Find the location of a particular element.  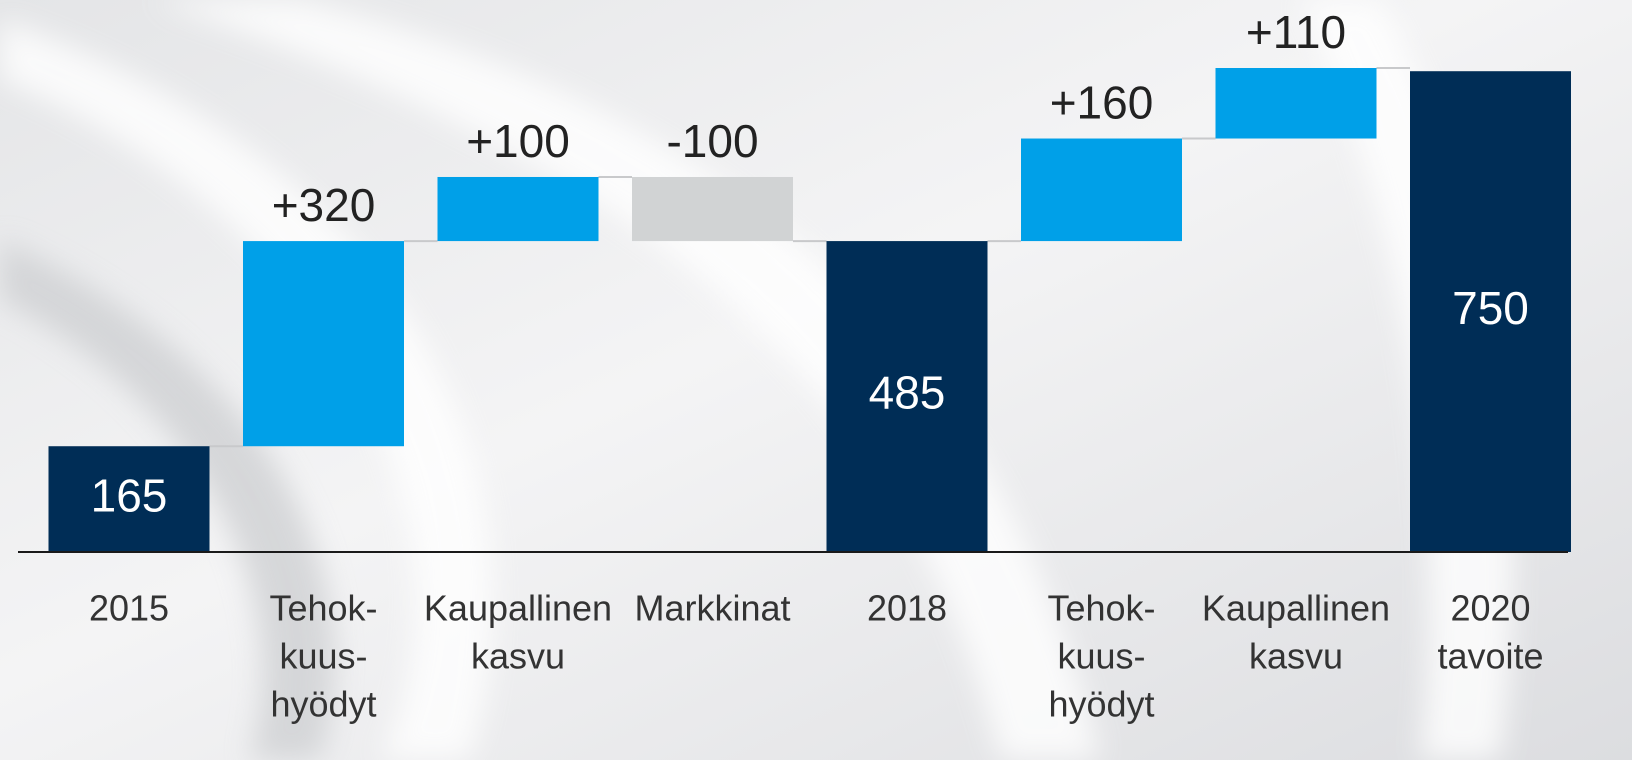

x-tick-label: 2020 is located at coordinates (1490, 608).